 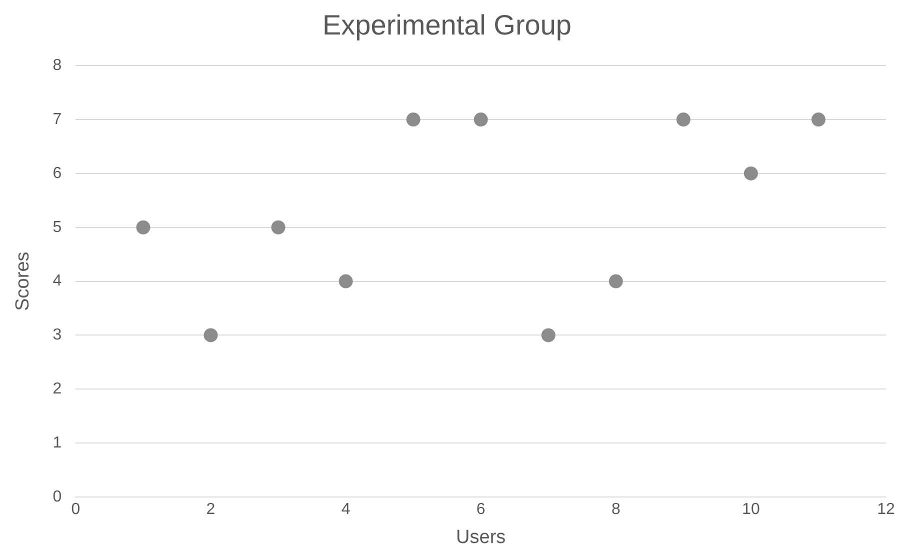 I want to click on y-tick-label: 4, so click(x=57, y=281).